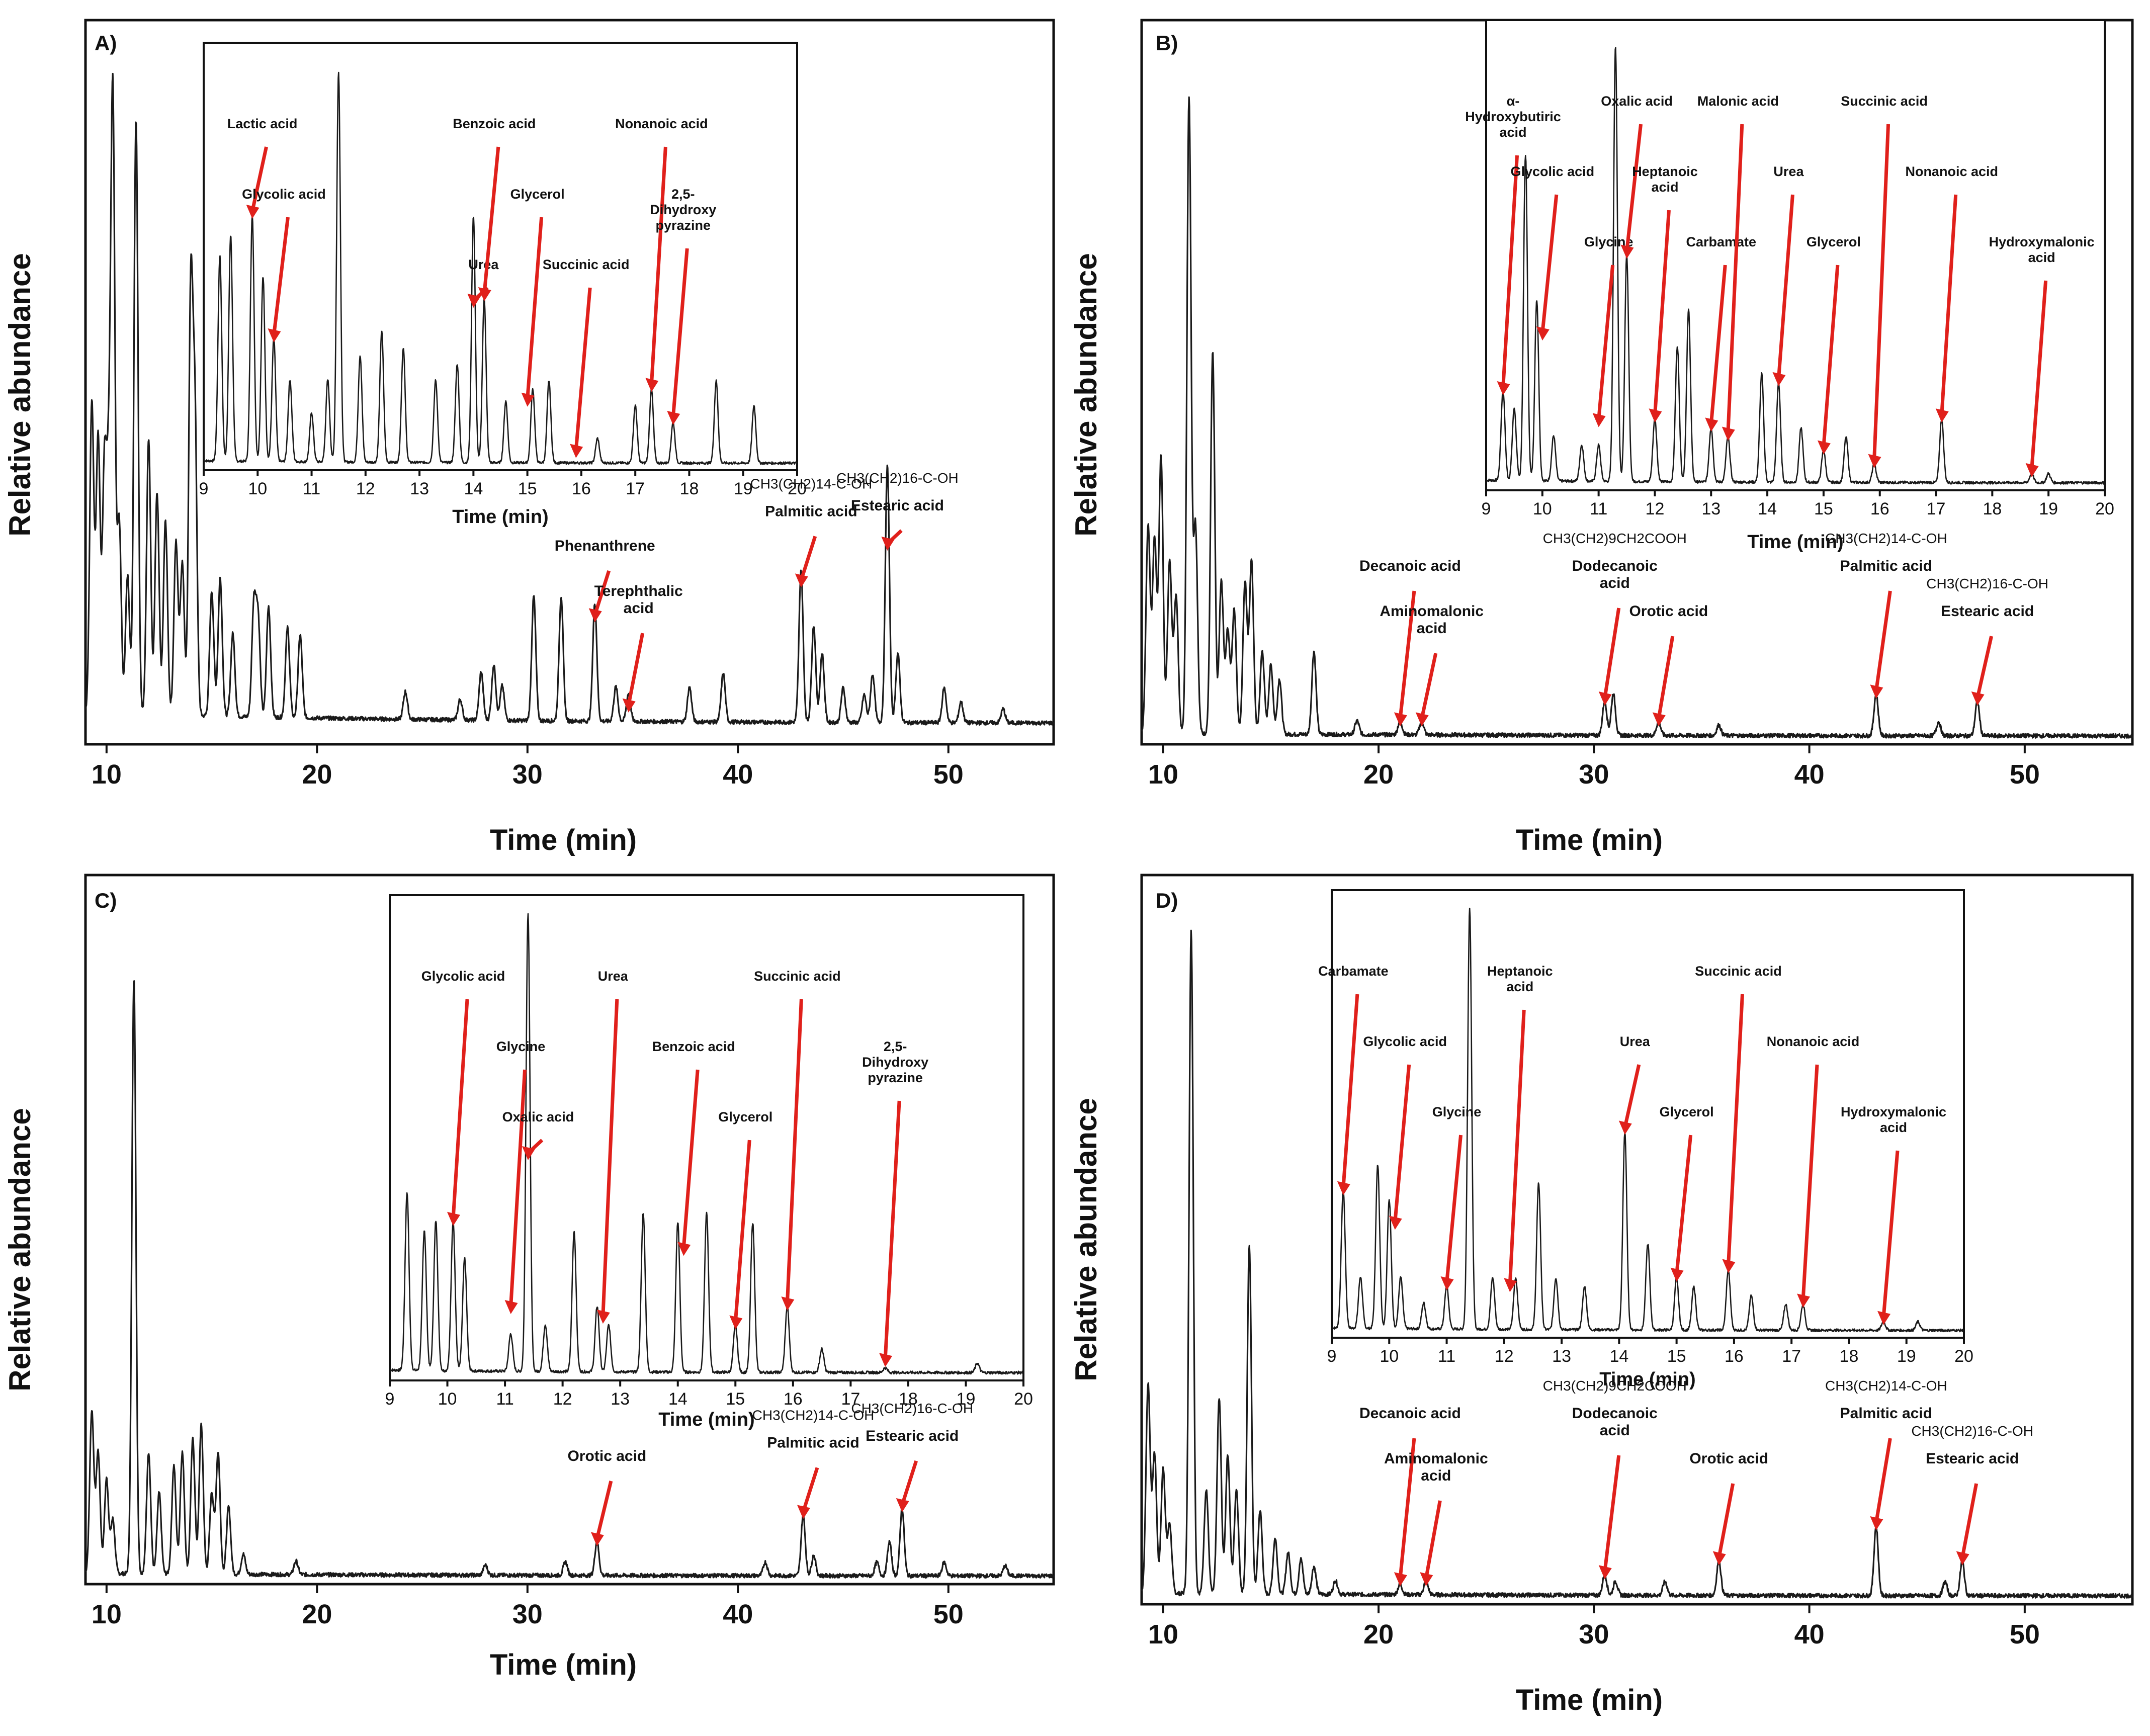 Image resolution: width=2150 pixels, height=1736 pixels. Describe the element at coordinates (742, 1232) in the screenshot. I see `panel-c-inset-ann-arrow-5-shaft` at that location.